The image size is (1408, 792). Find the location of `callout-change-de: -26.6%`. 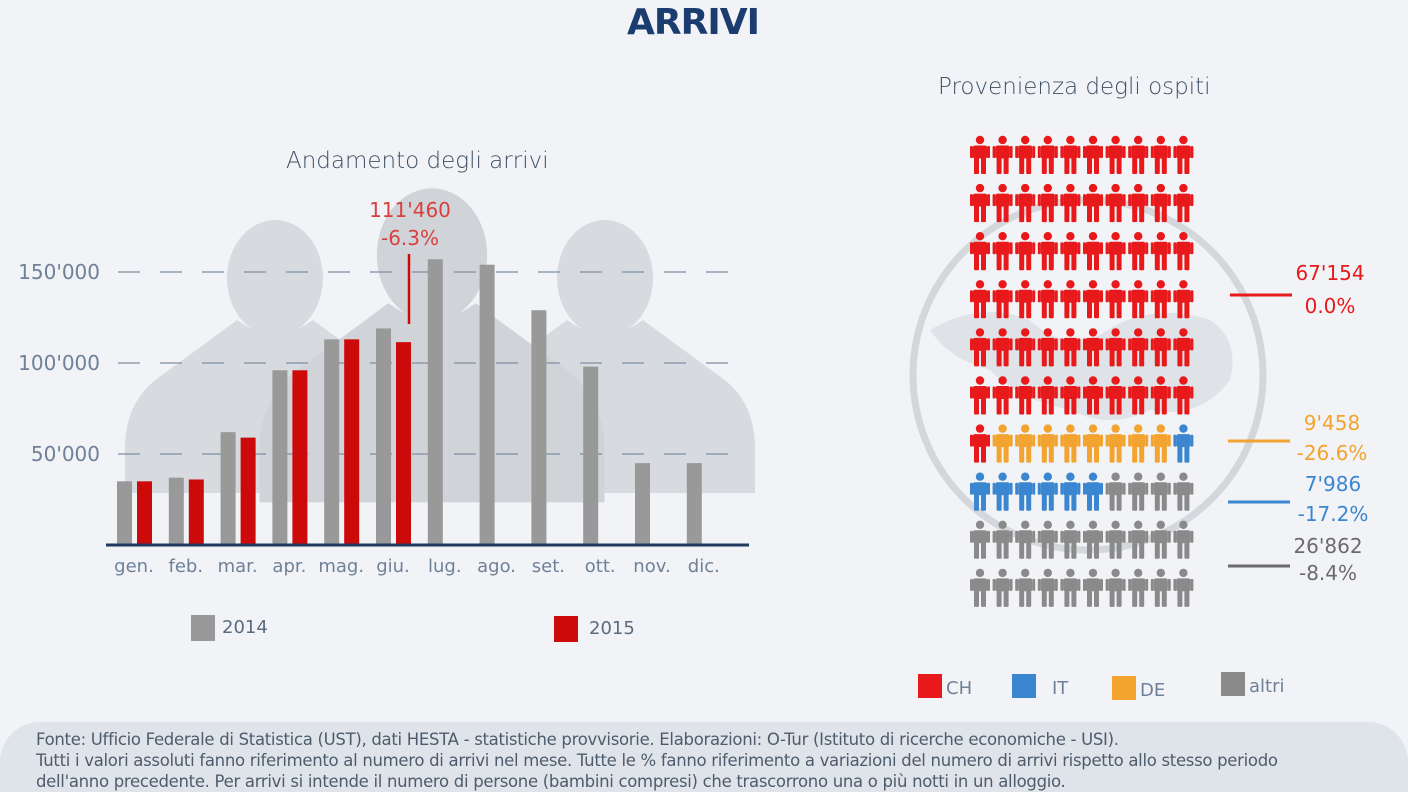

callout-change-de: -26.6% is located at coordinates (1332, 453).